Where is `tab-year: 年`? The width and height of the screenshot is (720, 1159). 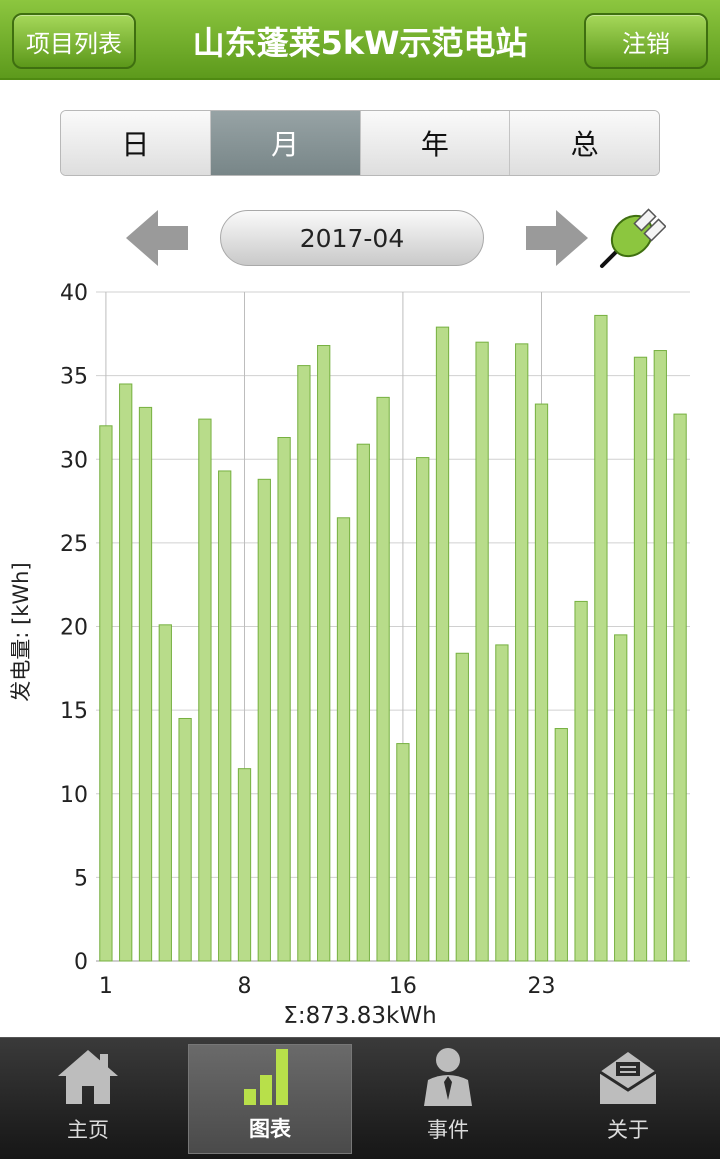
tab-year: 年 is located at coordinates (435, 143).